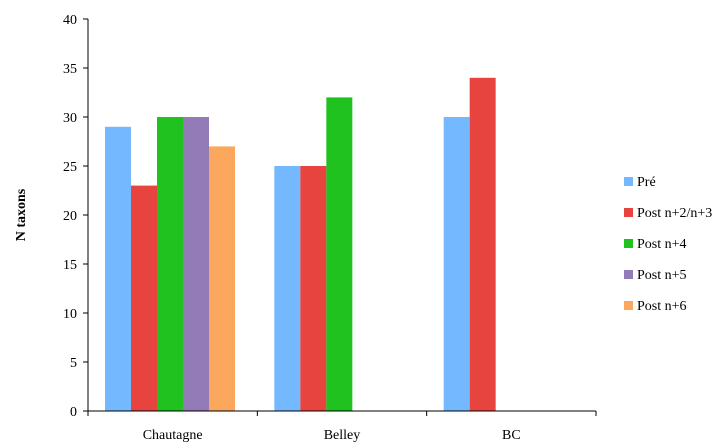  What do you see at coordinates (511, 435) in the screenshot?
I see `x-category-label: BC` at bounding box center [511, 435].